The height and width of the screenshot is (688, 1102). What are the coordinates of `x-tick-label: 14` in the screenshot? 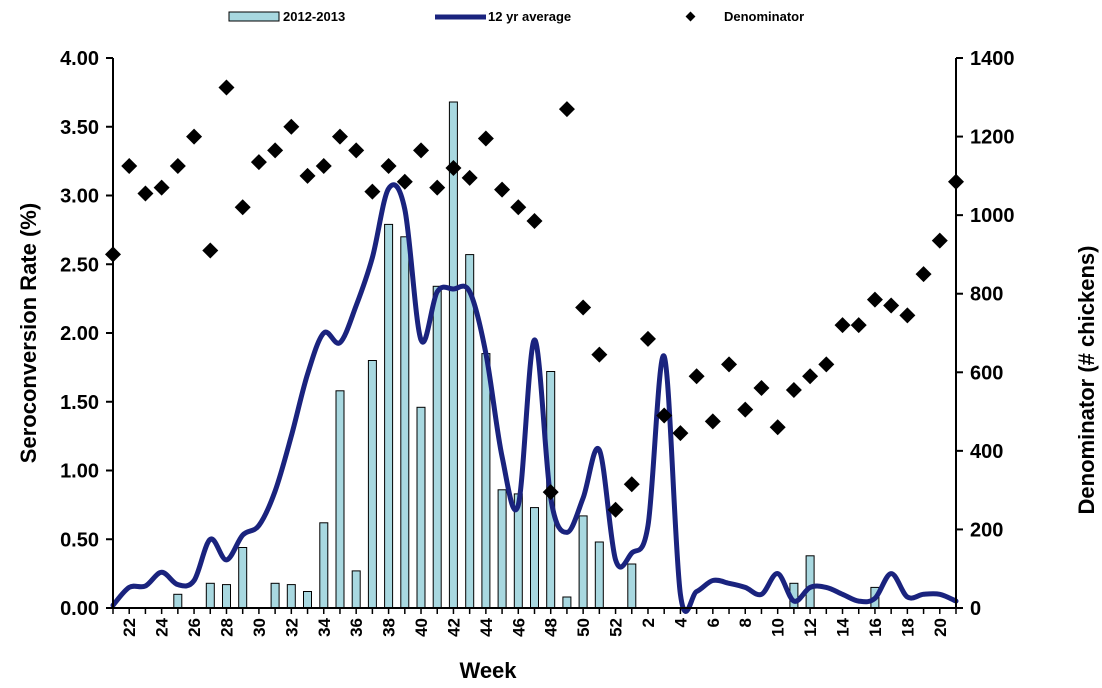 It's located at (843, 626).